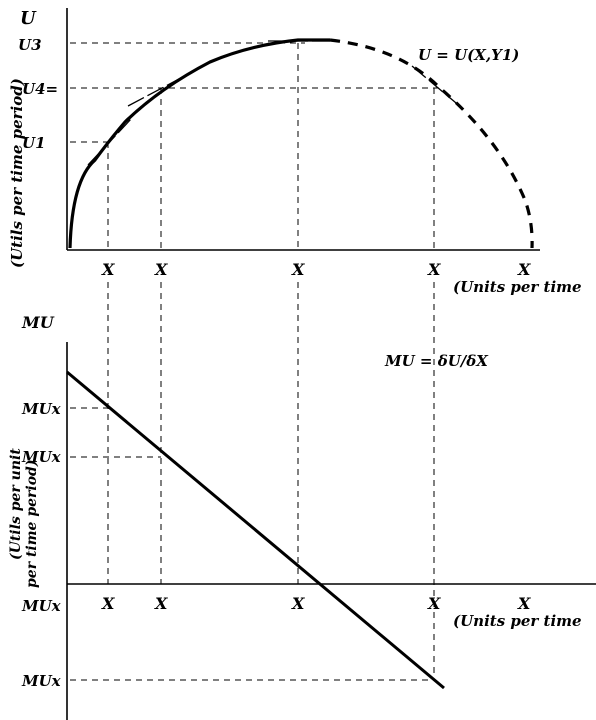  I want to click on bottom-x-tick-4: X, so click(434, 603).